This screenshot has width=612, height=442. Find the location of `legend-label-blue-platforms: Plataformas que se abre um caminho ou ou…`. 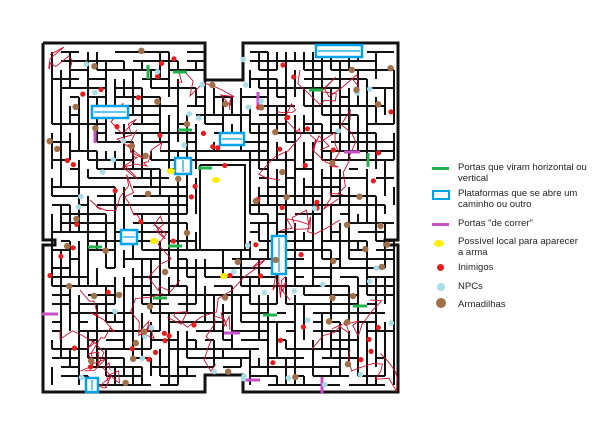

legend-label-blue-platforms: Plataformas que se abre um caminho ou ou… is located at coordinates (518, 199).